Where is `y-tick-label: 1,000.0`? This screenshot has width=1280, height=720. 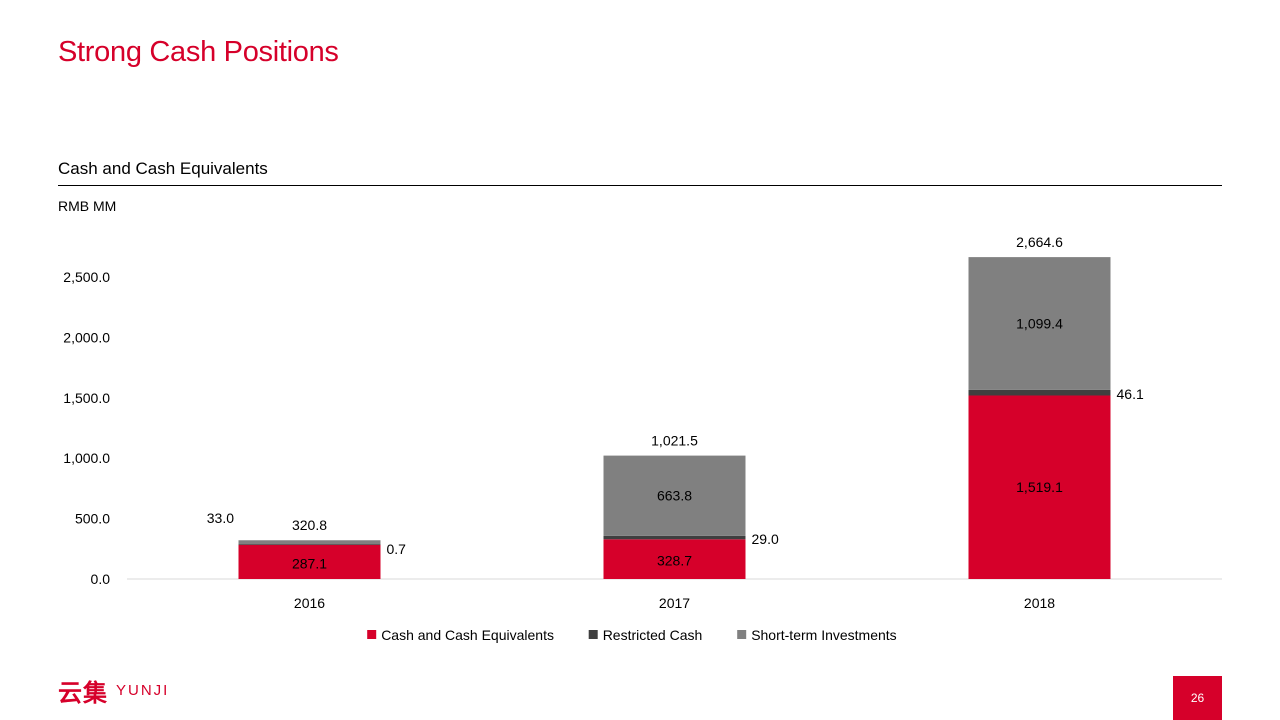
y-tick-label: 1,000.0 is located at coordinates (86, 458).